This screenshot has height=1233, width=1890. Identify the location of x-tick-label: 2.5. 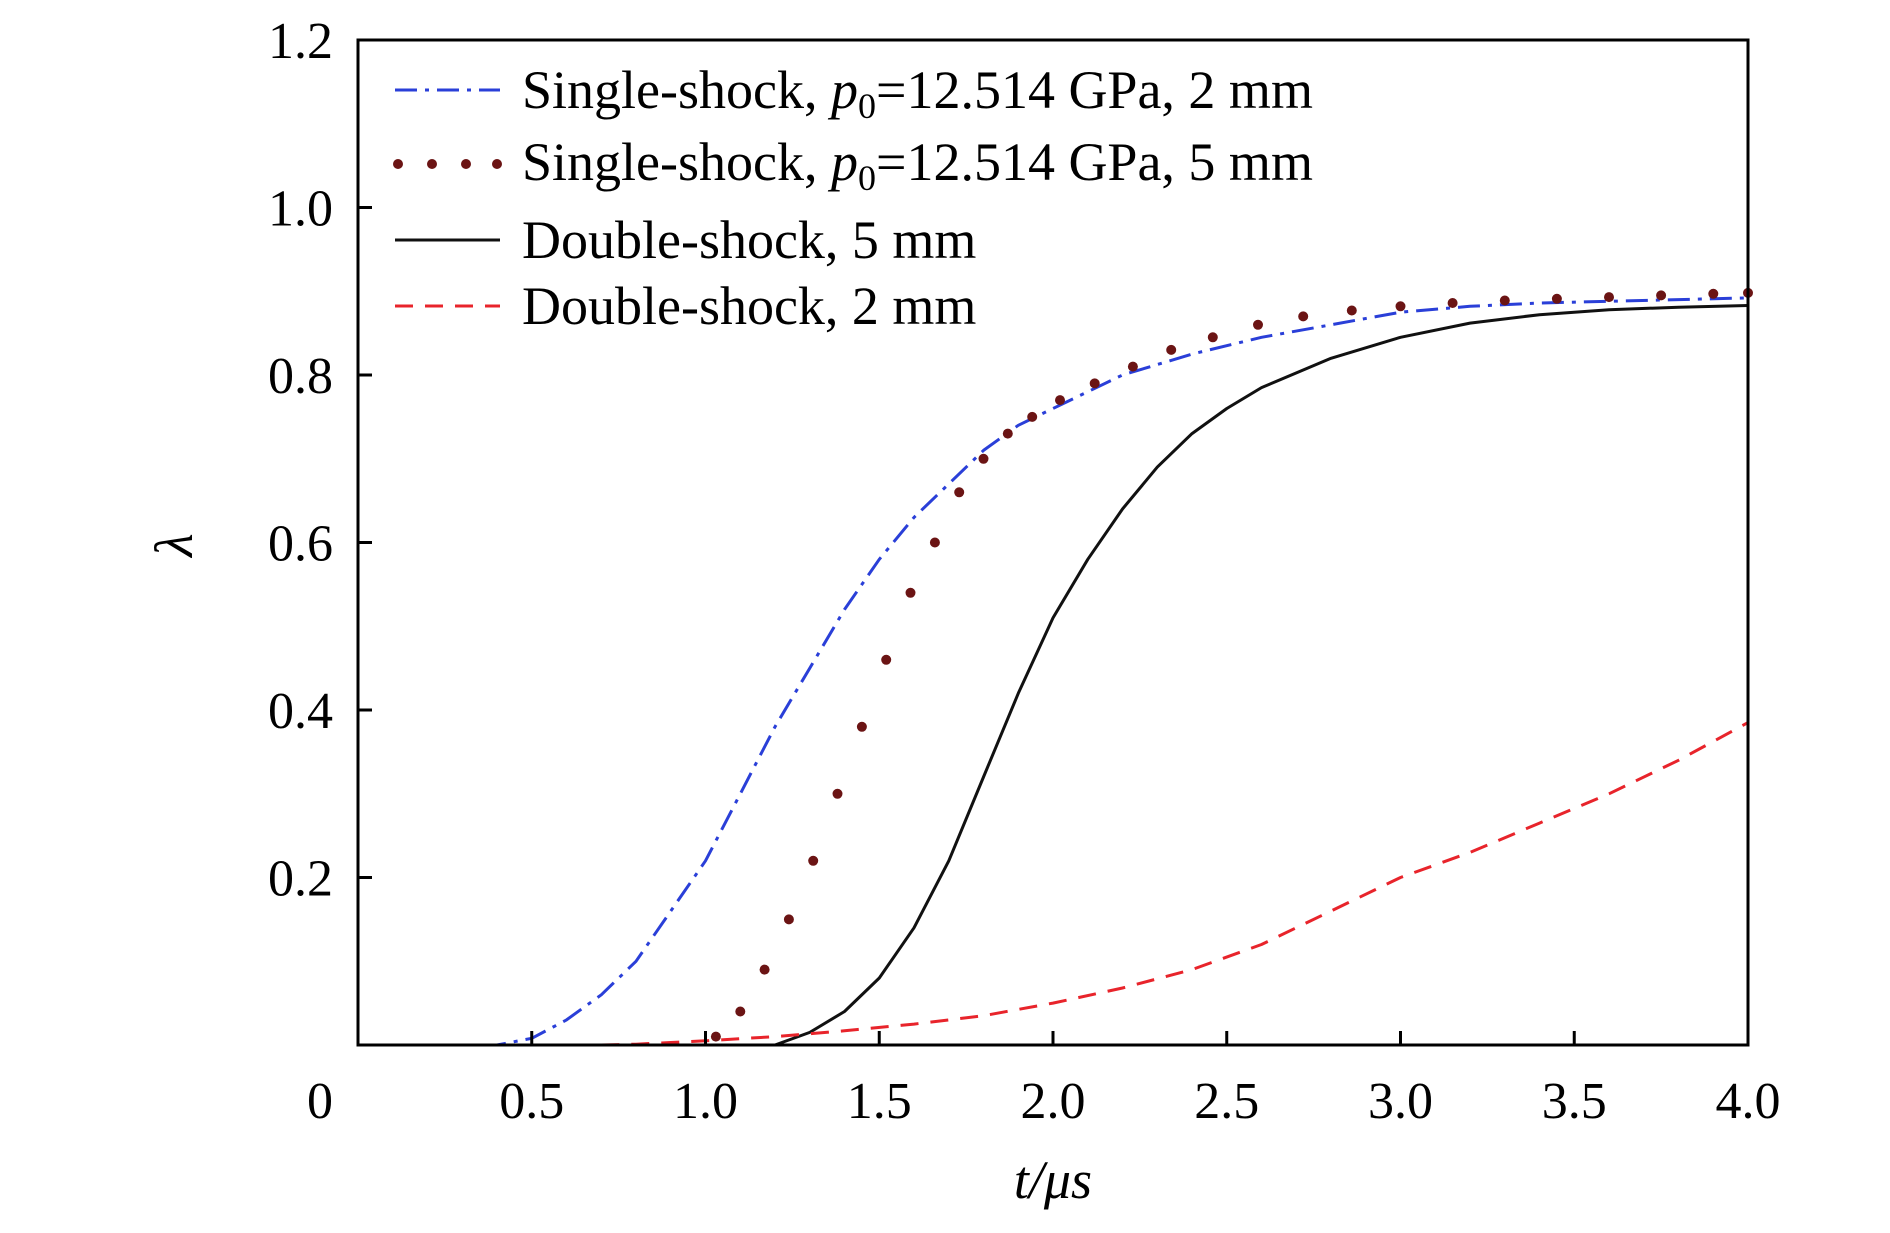
(1226, 1101).